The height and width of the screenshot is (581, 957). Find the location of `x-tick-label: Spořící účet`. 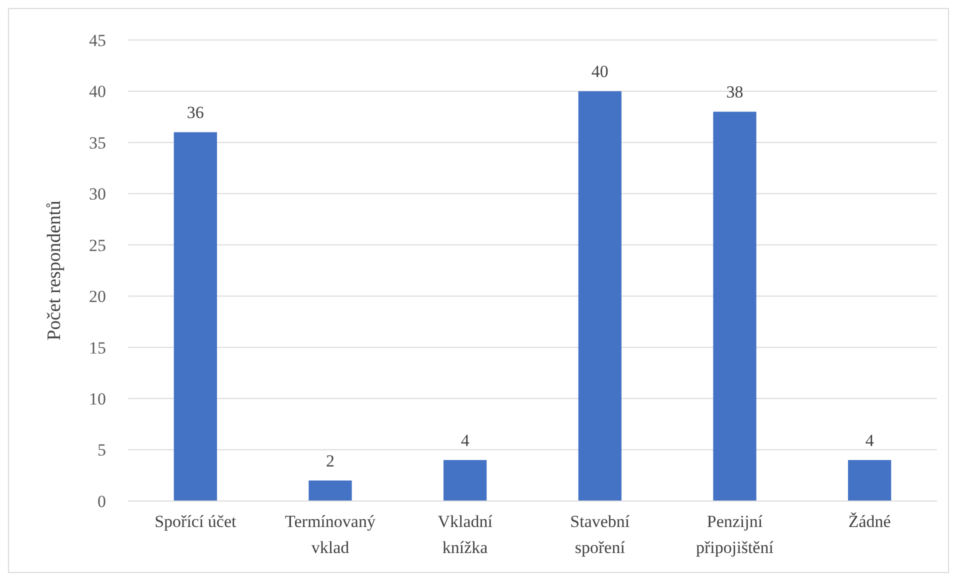

x-tick-label: Spořící účet is located at coordinates (195, 521).